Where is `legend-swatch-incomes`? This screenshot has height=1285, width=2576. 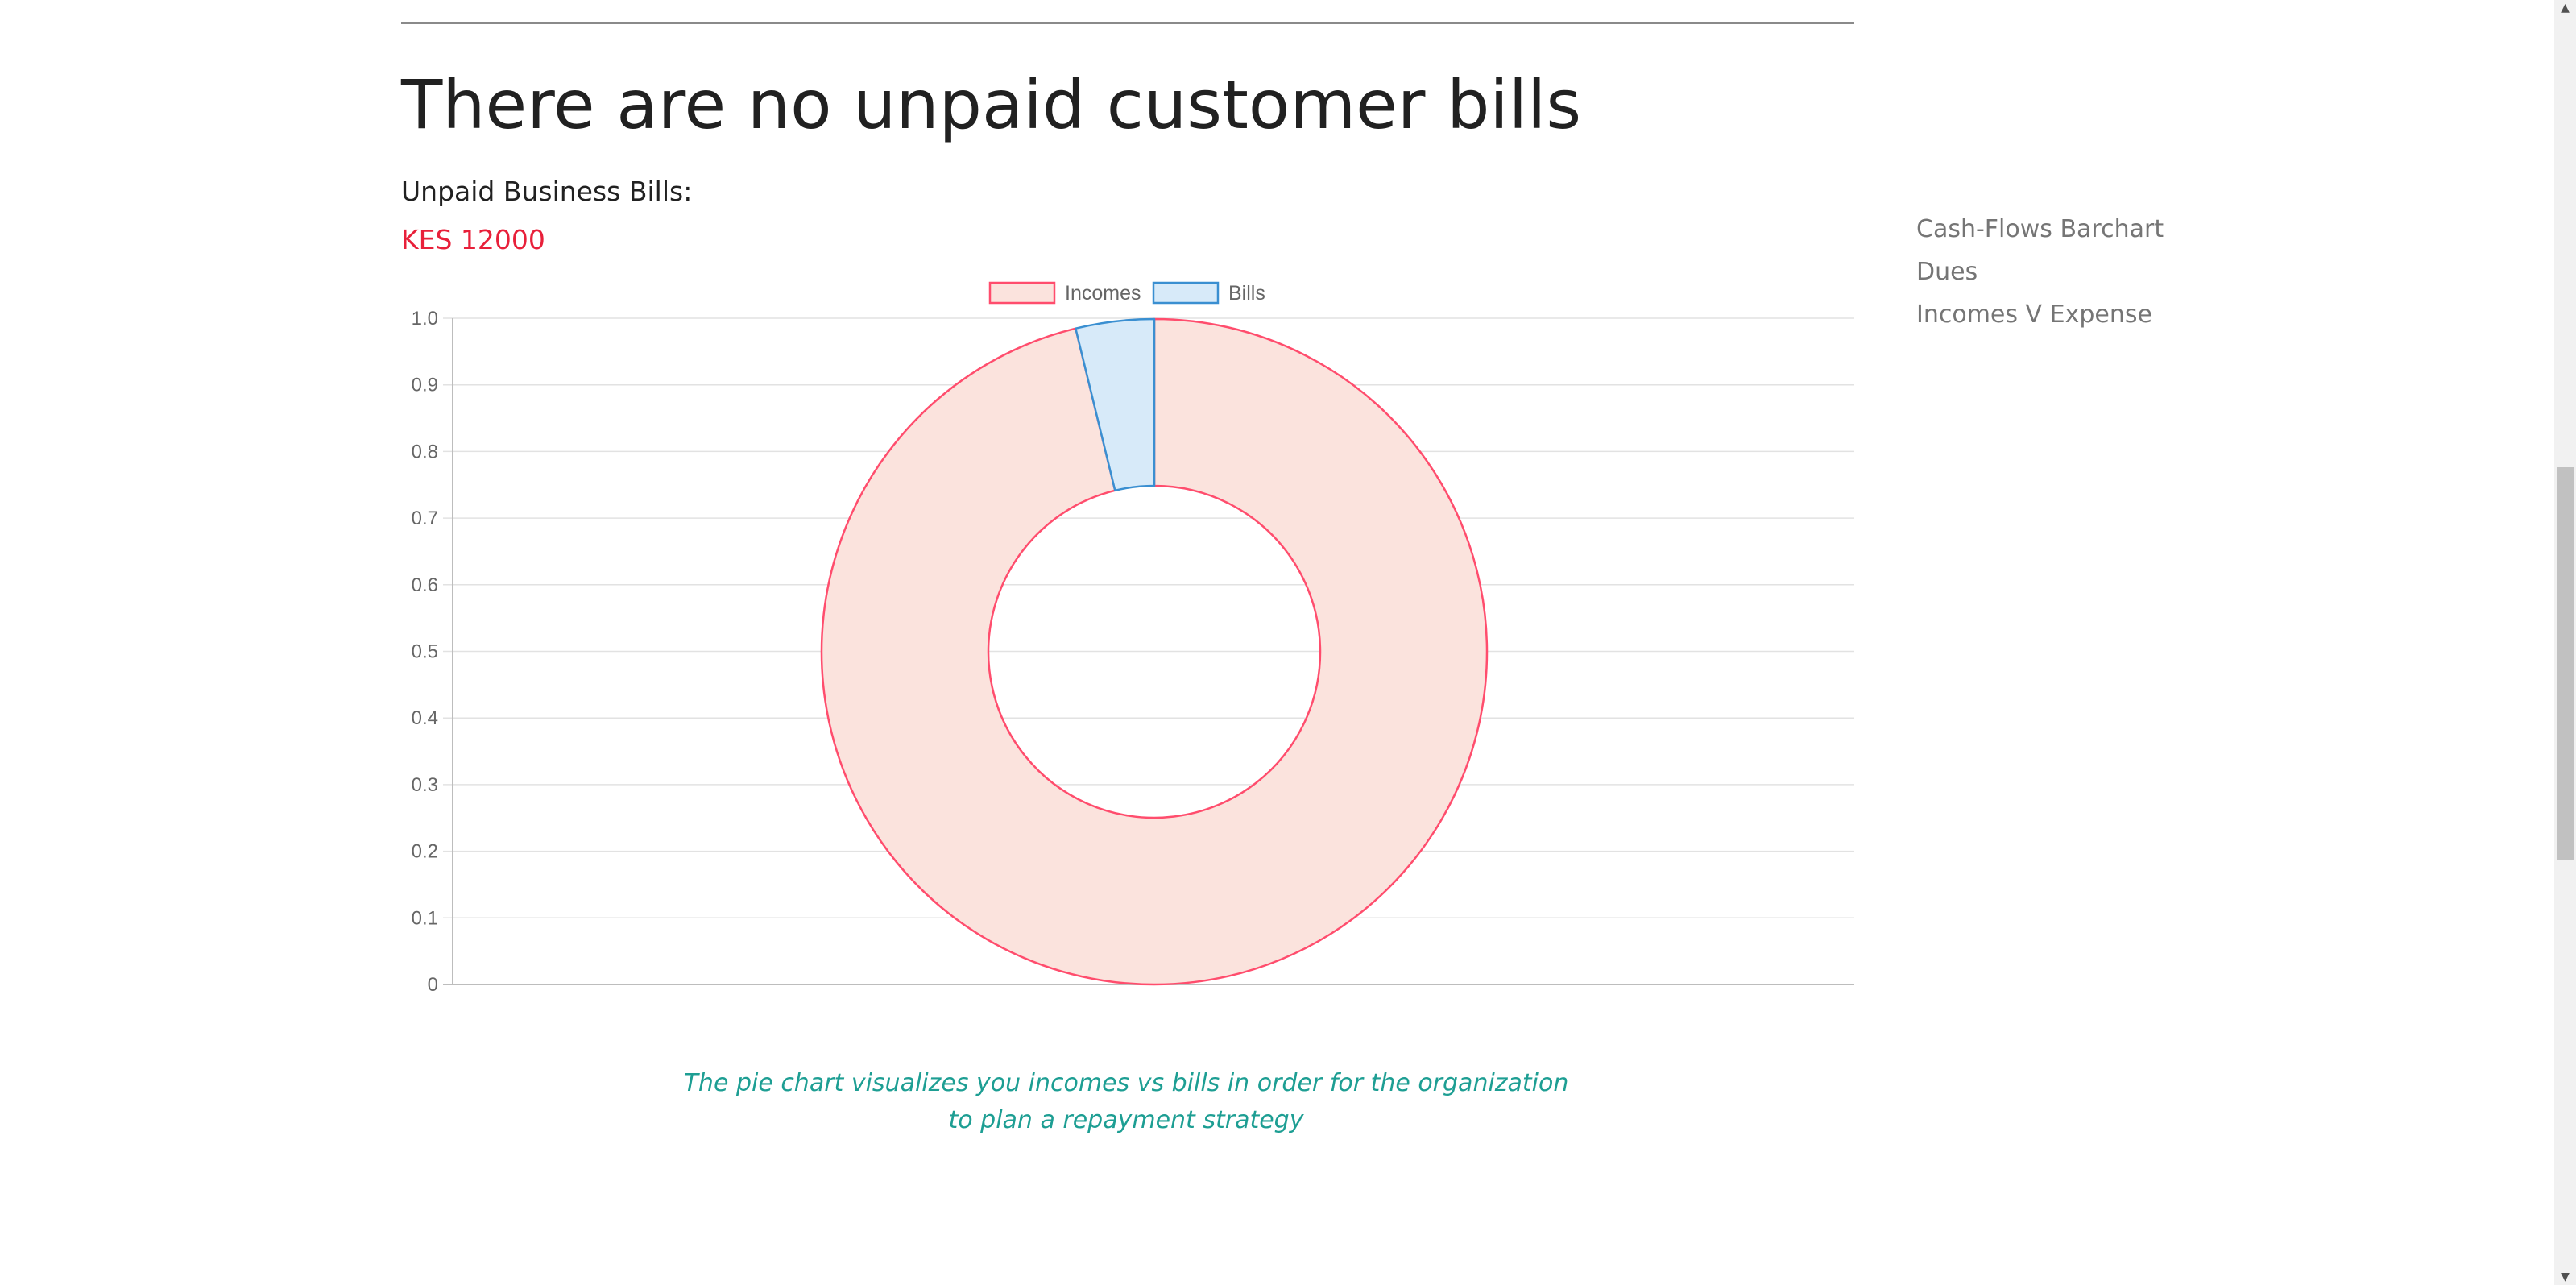
legend-swatch-incomes is located at coordinates (1022, 293).